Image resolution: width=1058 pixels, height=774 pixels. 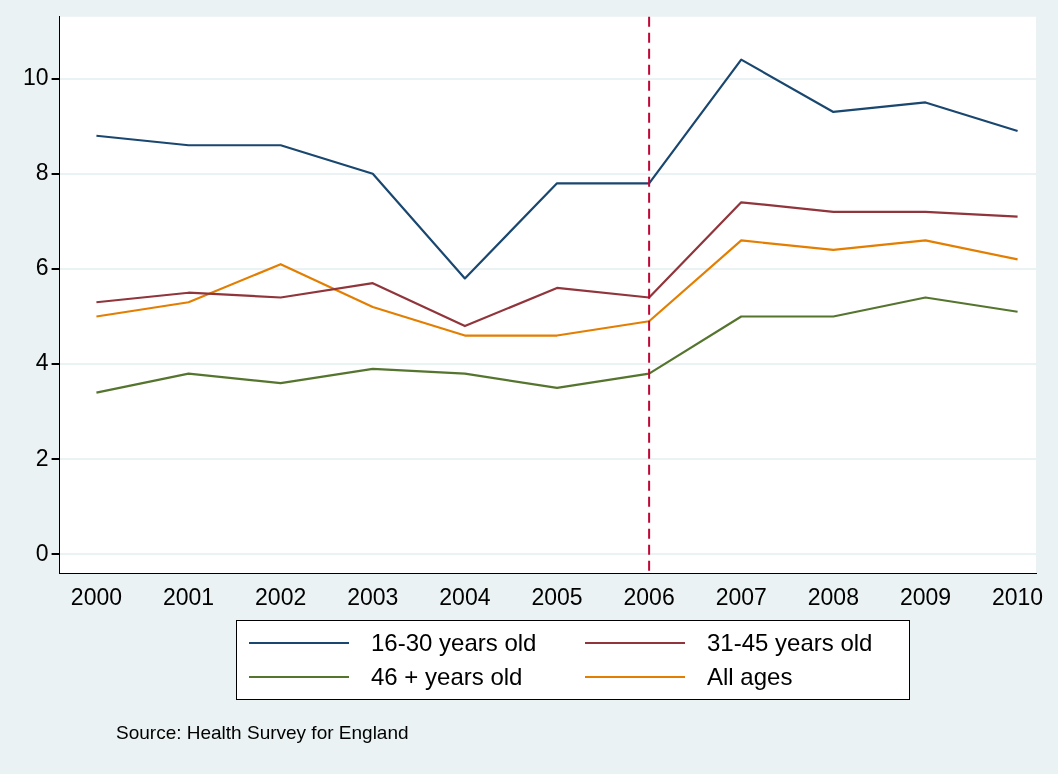 What do you see at coordinates (281, 596) in the screenshot?
I see `x-tick-label: 2002` at bounding box center [281, 596].